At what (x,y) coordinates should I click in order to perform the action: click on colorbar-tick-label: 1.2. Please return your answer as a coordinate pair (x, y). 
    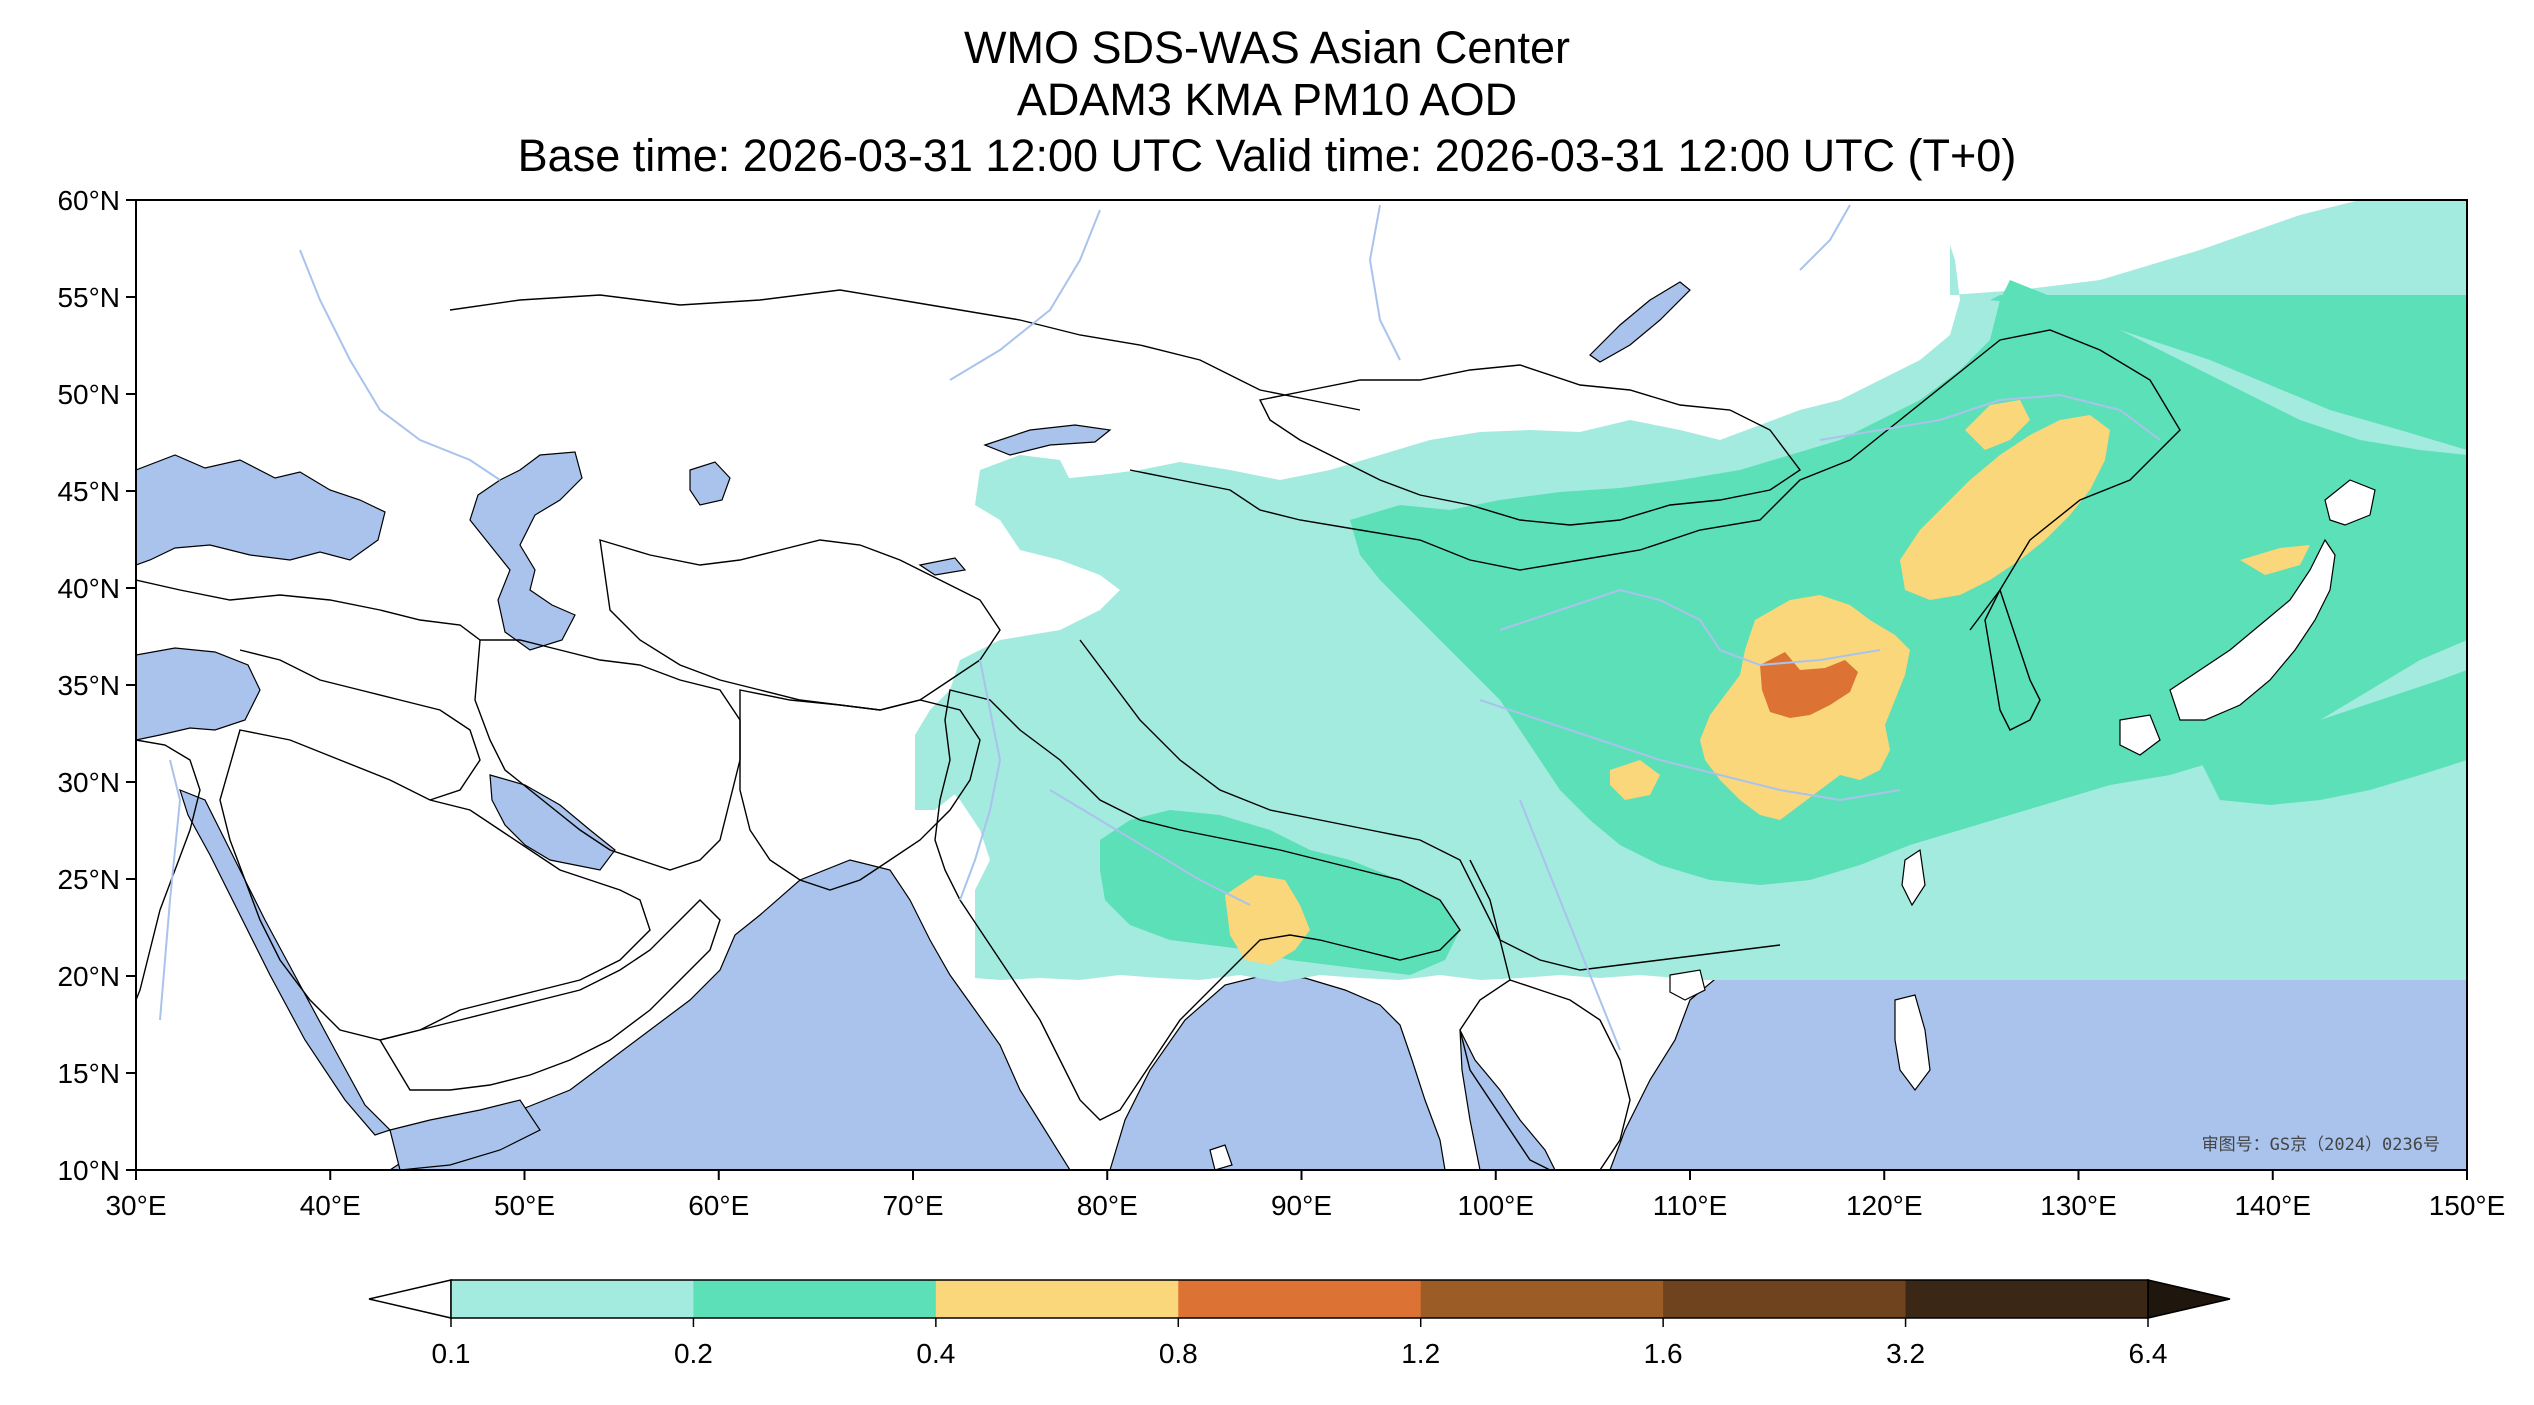
    Looking at the image, I should click on (1420, 1353).